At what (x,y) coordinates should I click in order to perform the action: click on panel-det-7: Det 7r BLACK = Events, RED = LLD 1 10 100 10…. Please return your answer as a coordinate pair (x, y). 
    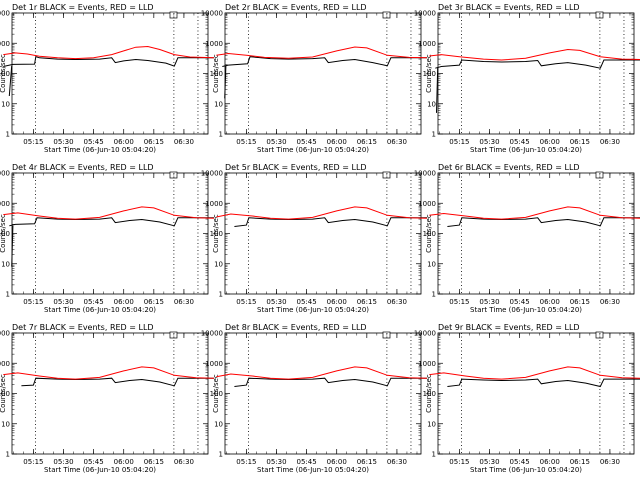
    Looking at the image, I should click on (107, 398).